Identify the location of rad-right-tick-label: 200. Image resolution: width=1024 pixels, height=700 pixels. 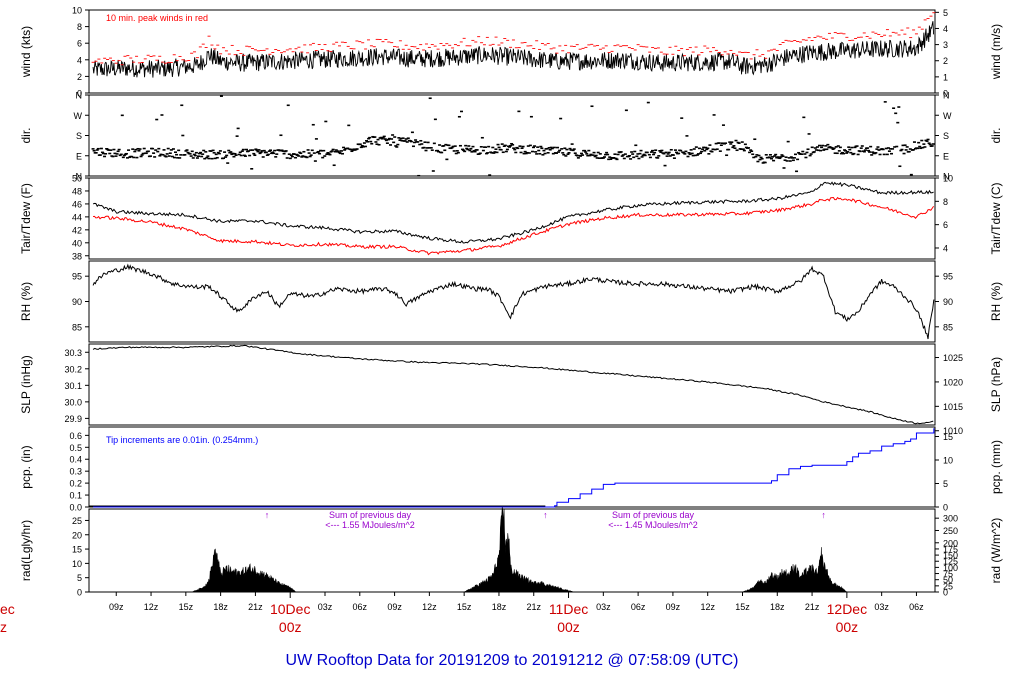
(950, 543).